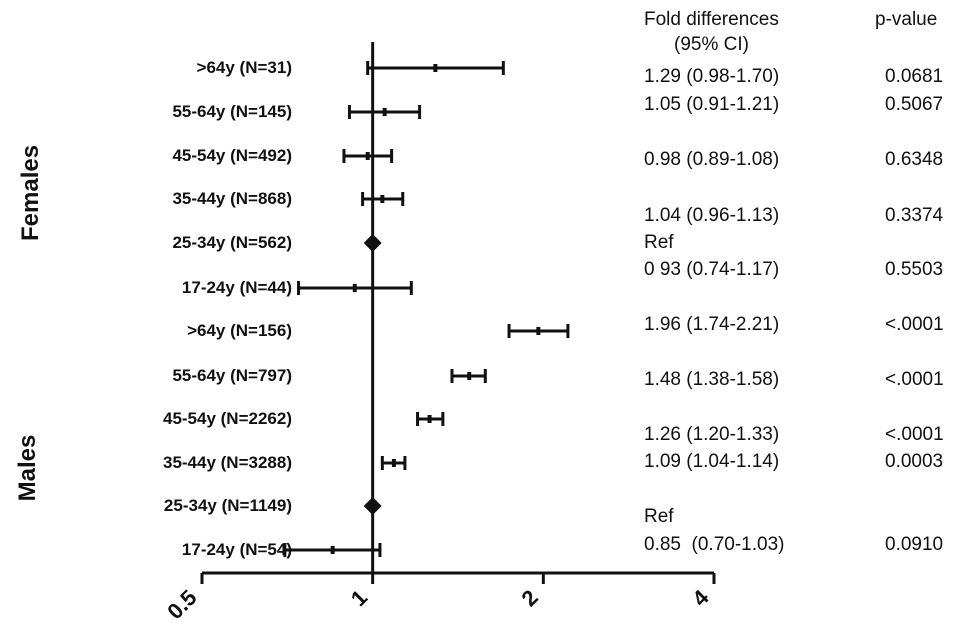 The width and height of the screenshot is (960, 624). What do you see at coordinates (712, 461) in the screenshot?
I see `fold-value: 1.09 (1.04-1.14)` at bounding box center [712, 461].